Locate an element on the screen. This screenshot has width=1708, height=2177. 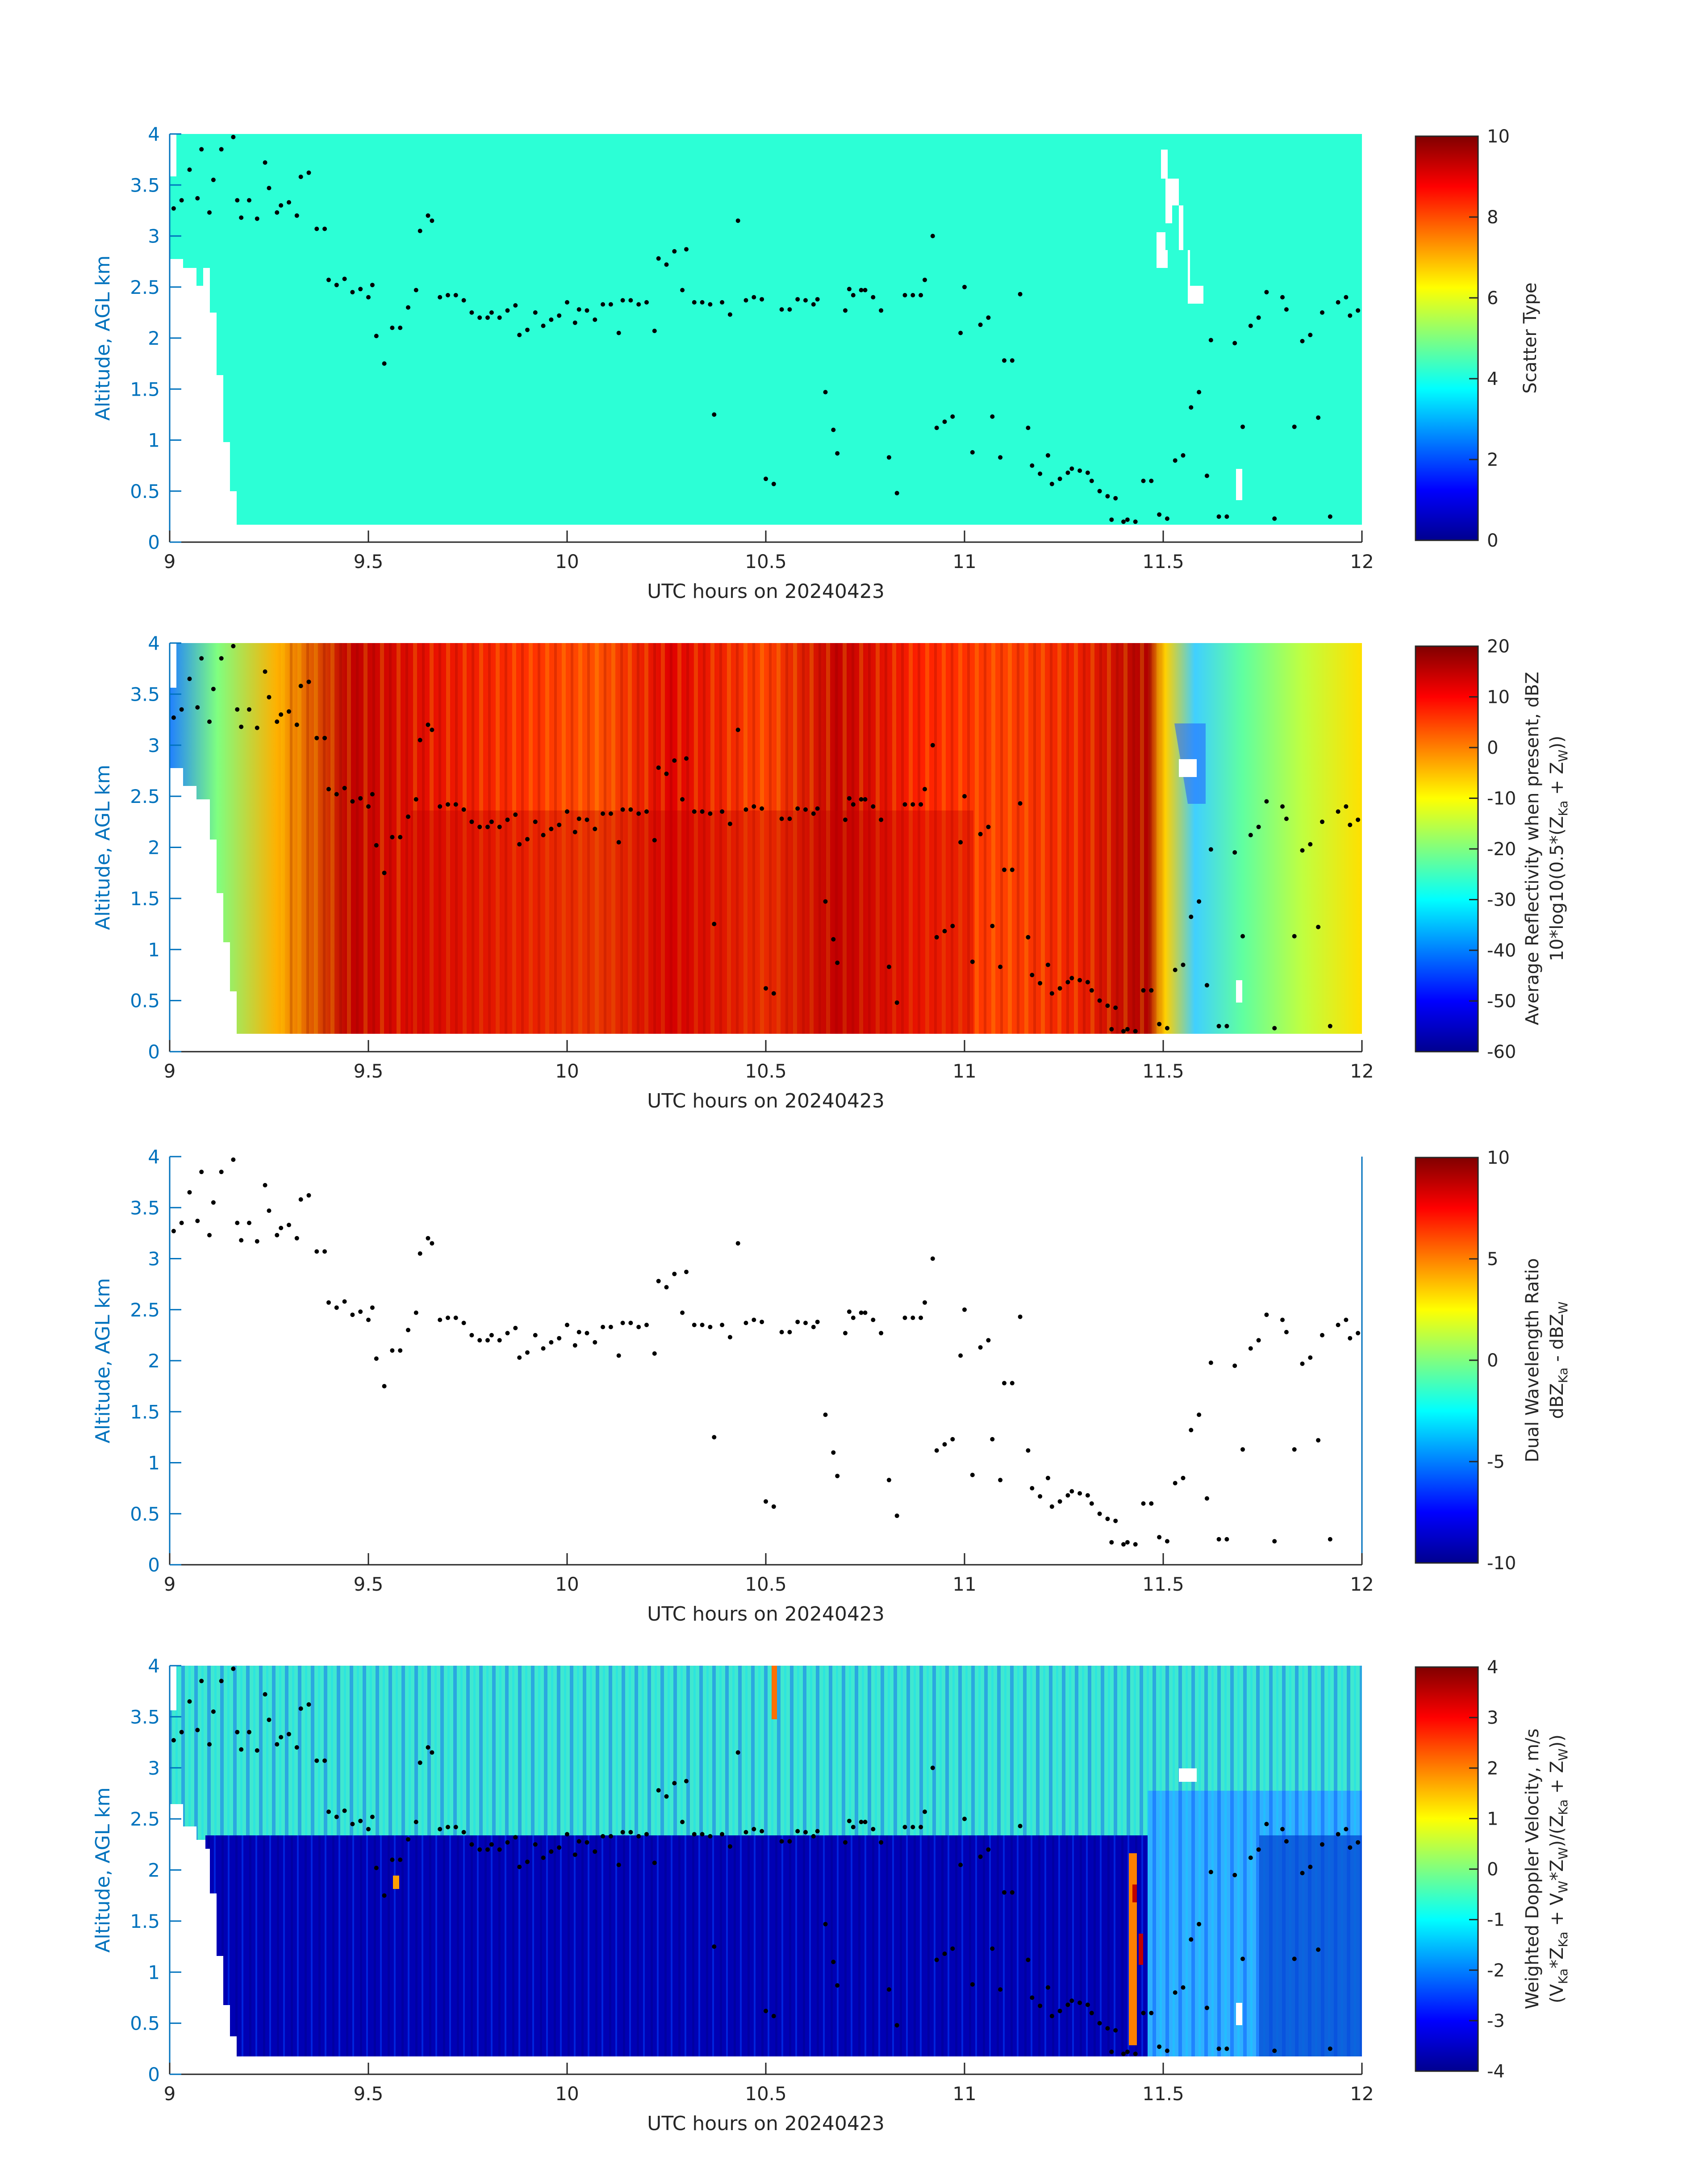
y-tick-label: 1.5 is located at coordinates (145, 899).